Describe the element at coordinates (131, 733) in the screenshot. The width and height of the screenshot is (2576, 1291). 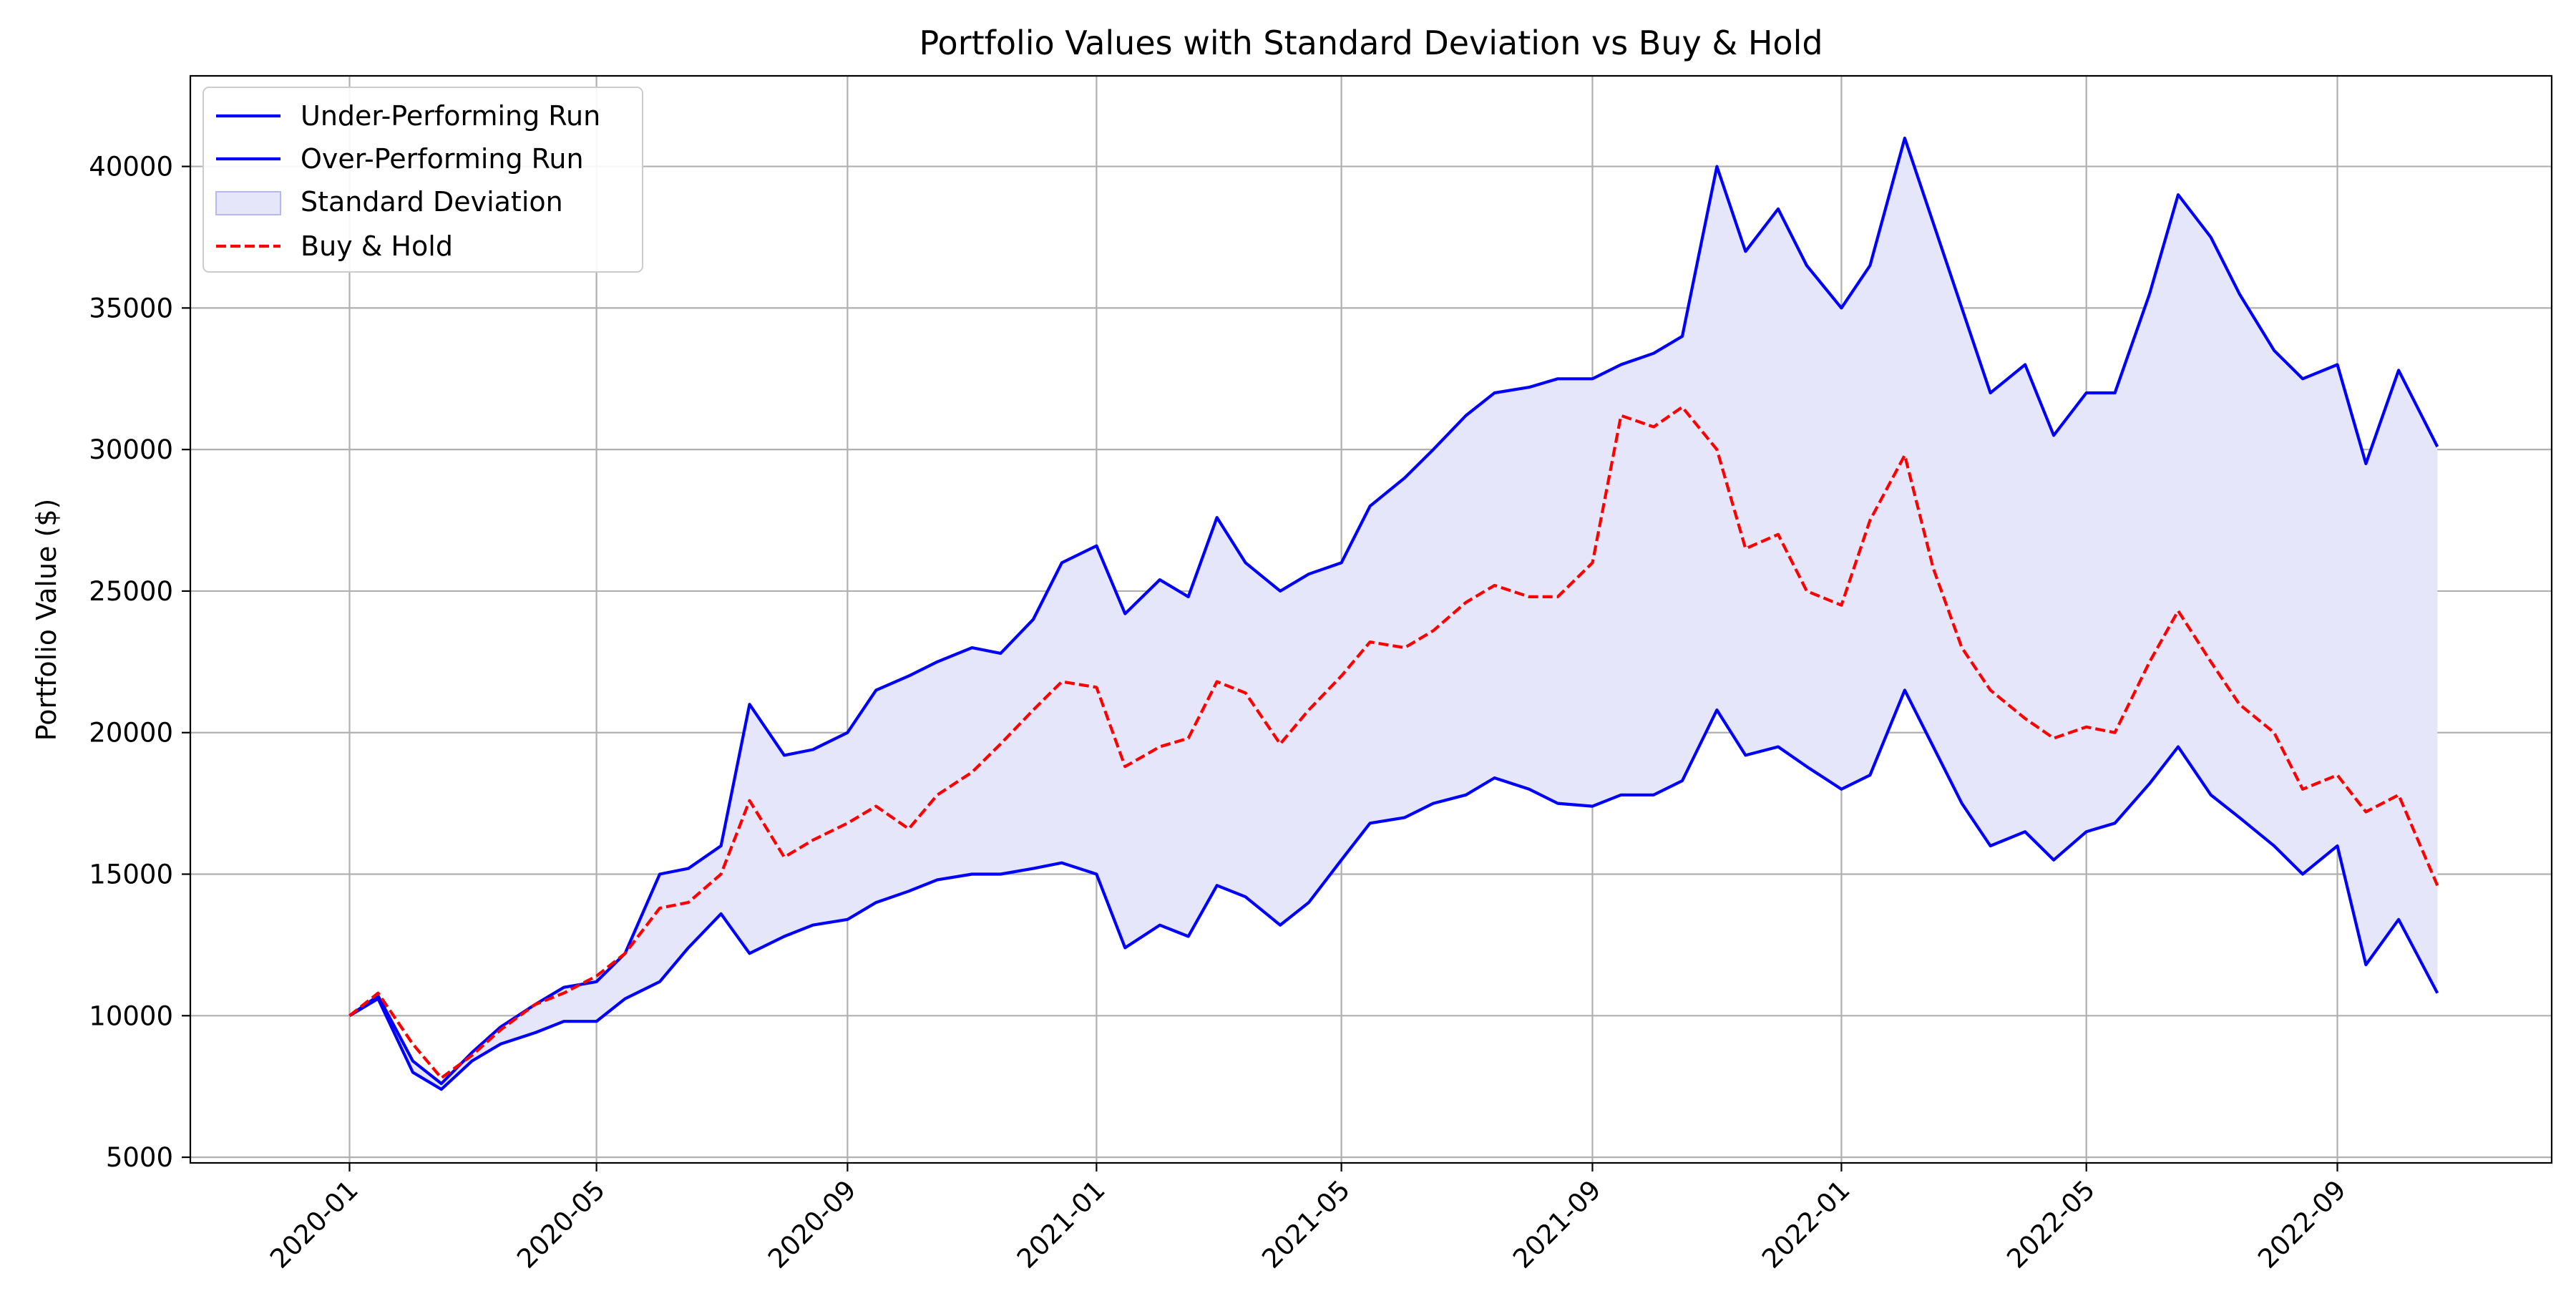
I see `y-tick-label: 20000` at that location.